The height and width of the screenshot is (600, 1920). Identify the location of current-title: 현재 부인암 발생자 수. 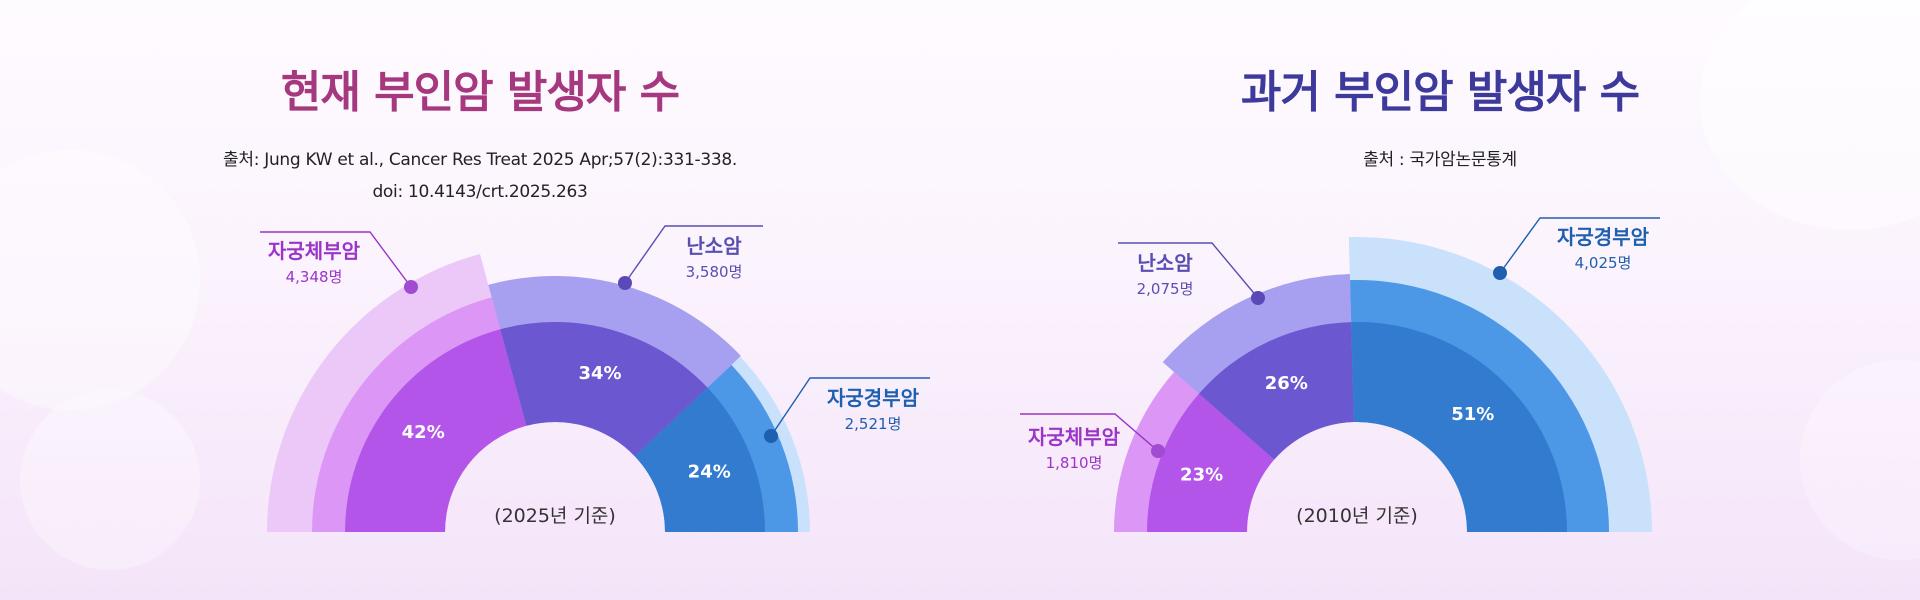
(480, 92).